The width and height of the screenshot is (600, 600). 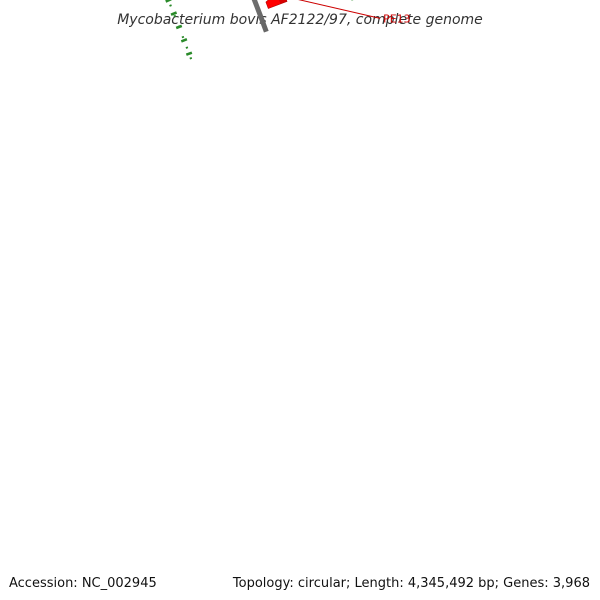 I want to click on gene-pe13, so click(x=276, y=4).